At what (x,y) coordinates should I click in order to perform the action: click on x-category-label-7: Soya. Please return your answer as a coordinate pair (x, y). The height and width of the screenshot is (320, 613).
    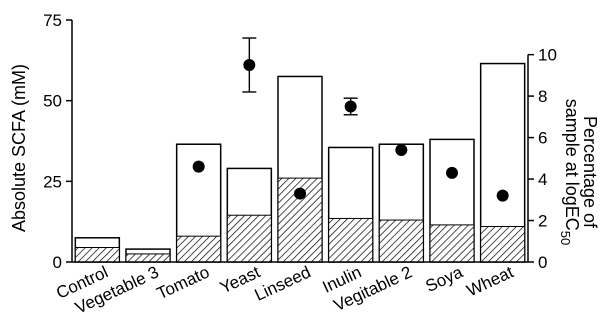
    Looking at the image, I should click on (445, 279).